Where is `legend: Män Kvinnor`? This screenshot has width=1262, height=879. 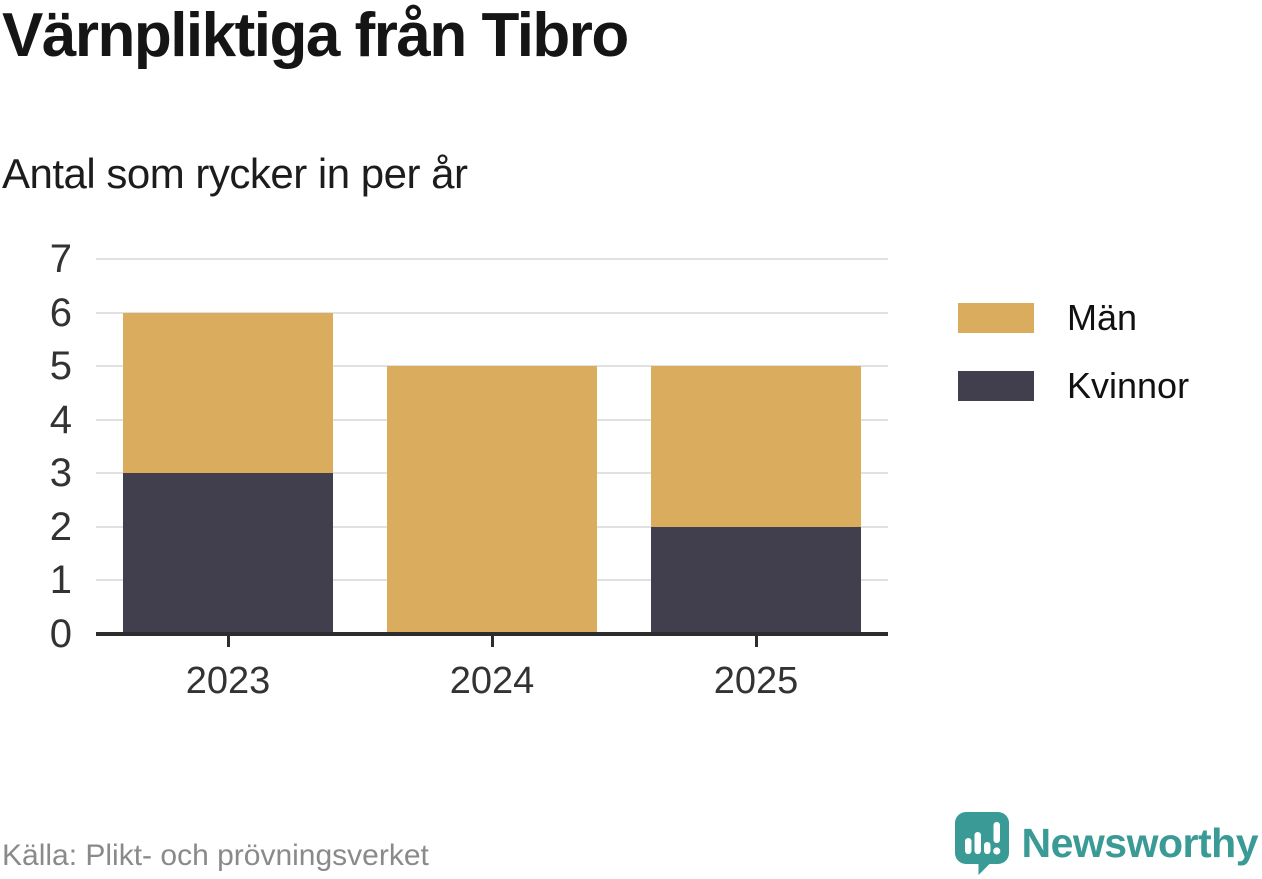
legend: Män Kvinnor is located at coordinates (1073, 365).